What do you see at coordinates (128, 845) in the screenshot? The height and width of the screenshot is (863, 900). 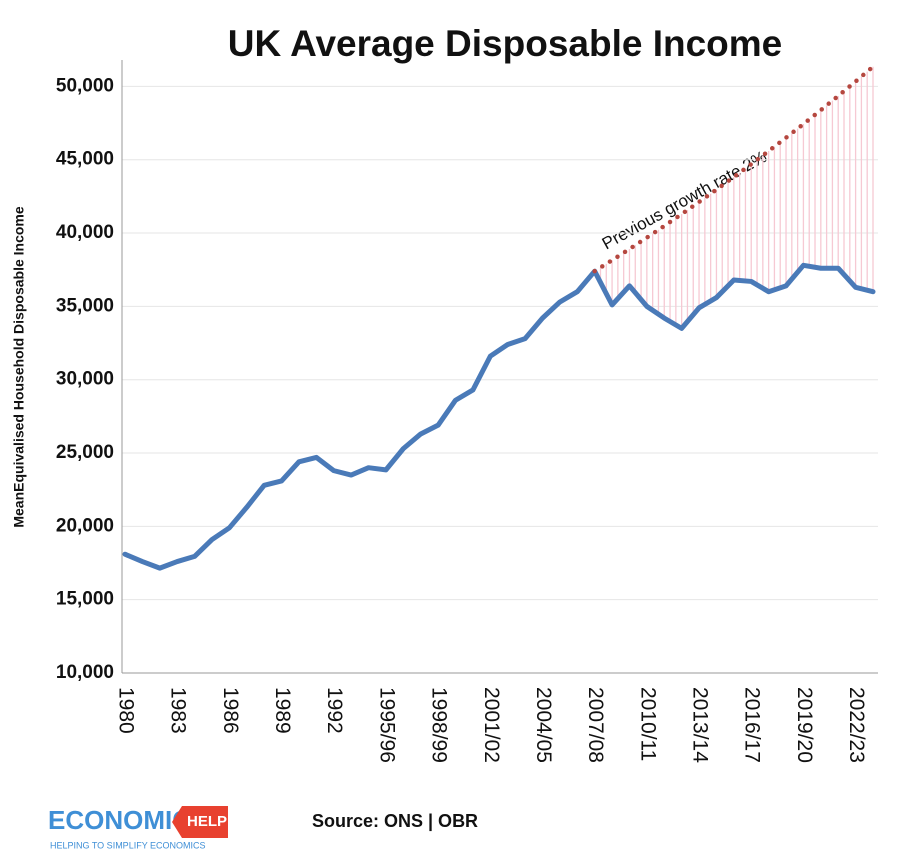 I see `logo-tagline: HELPING TO SIMPLIFY ECONOMICS` at bounding box center [128, 845].